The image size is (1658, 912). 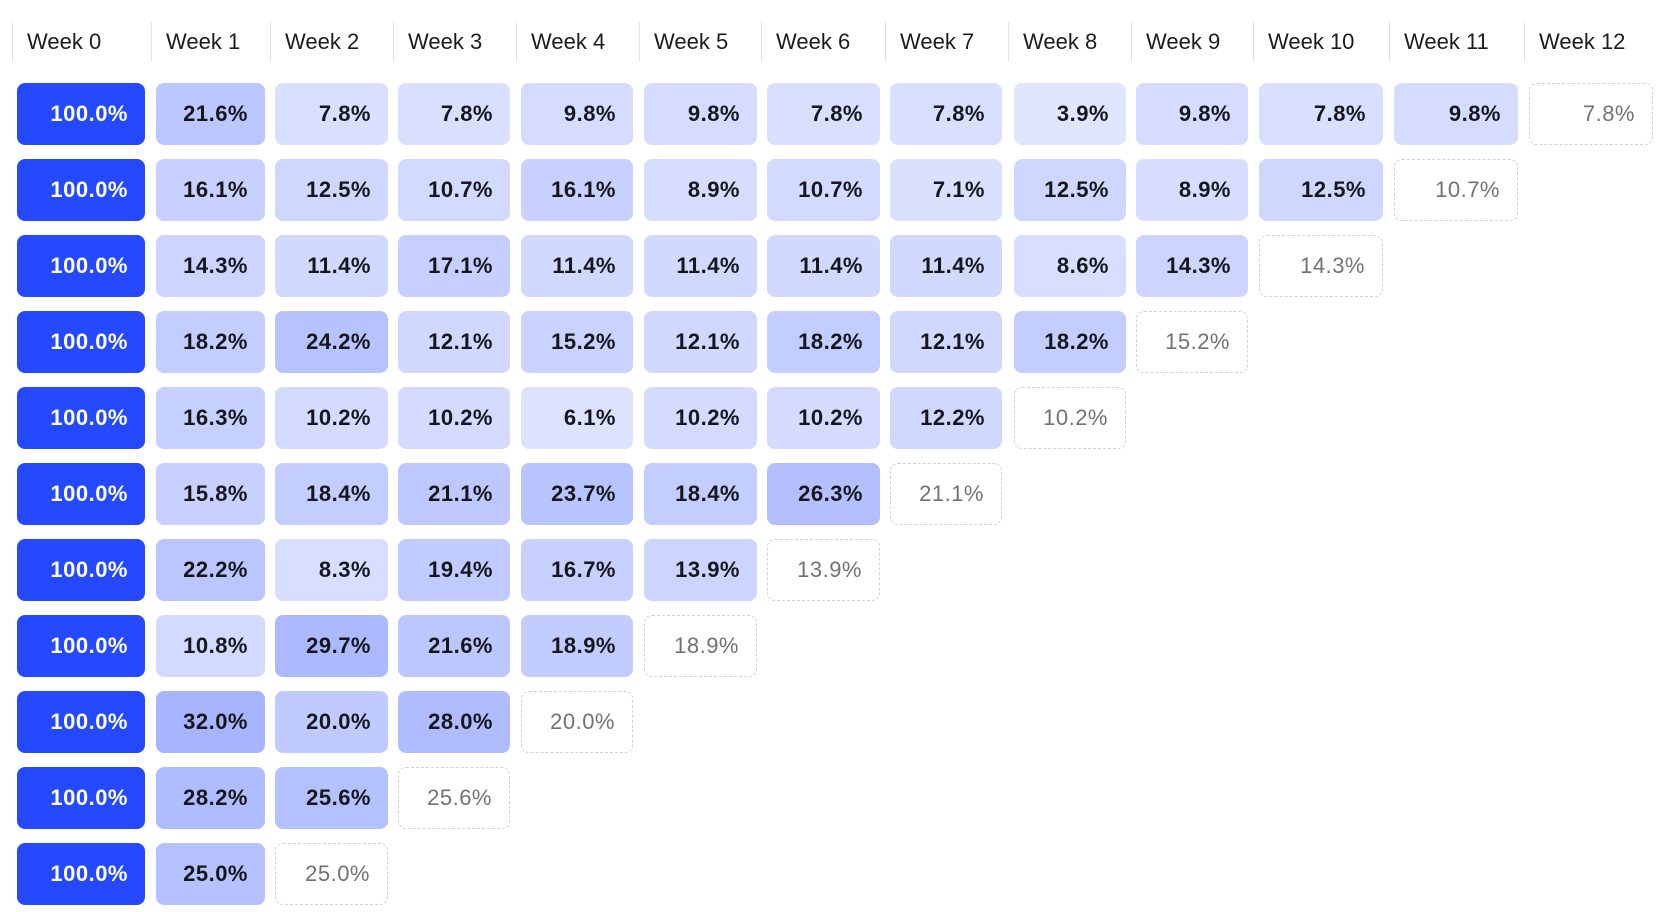 What do you see at coordinates (577, 570) in the screenshot?
I see `retention-cell: 16.7%` at bounding box center [577, 570].